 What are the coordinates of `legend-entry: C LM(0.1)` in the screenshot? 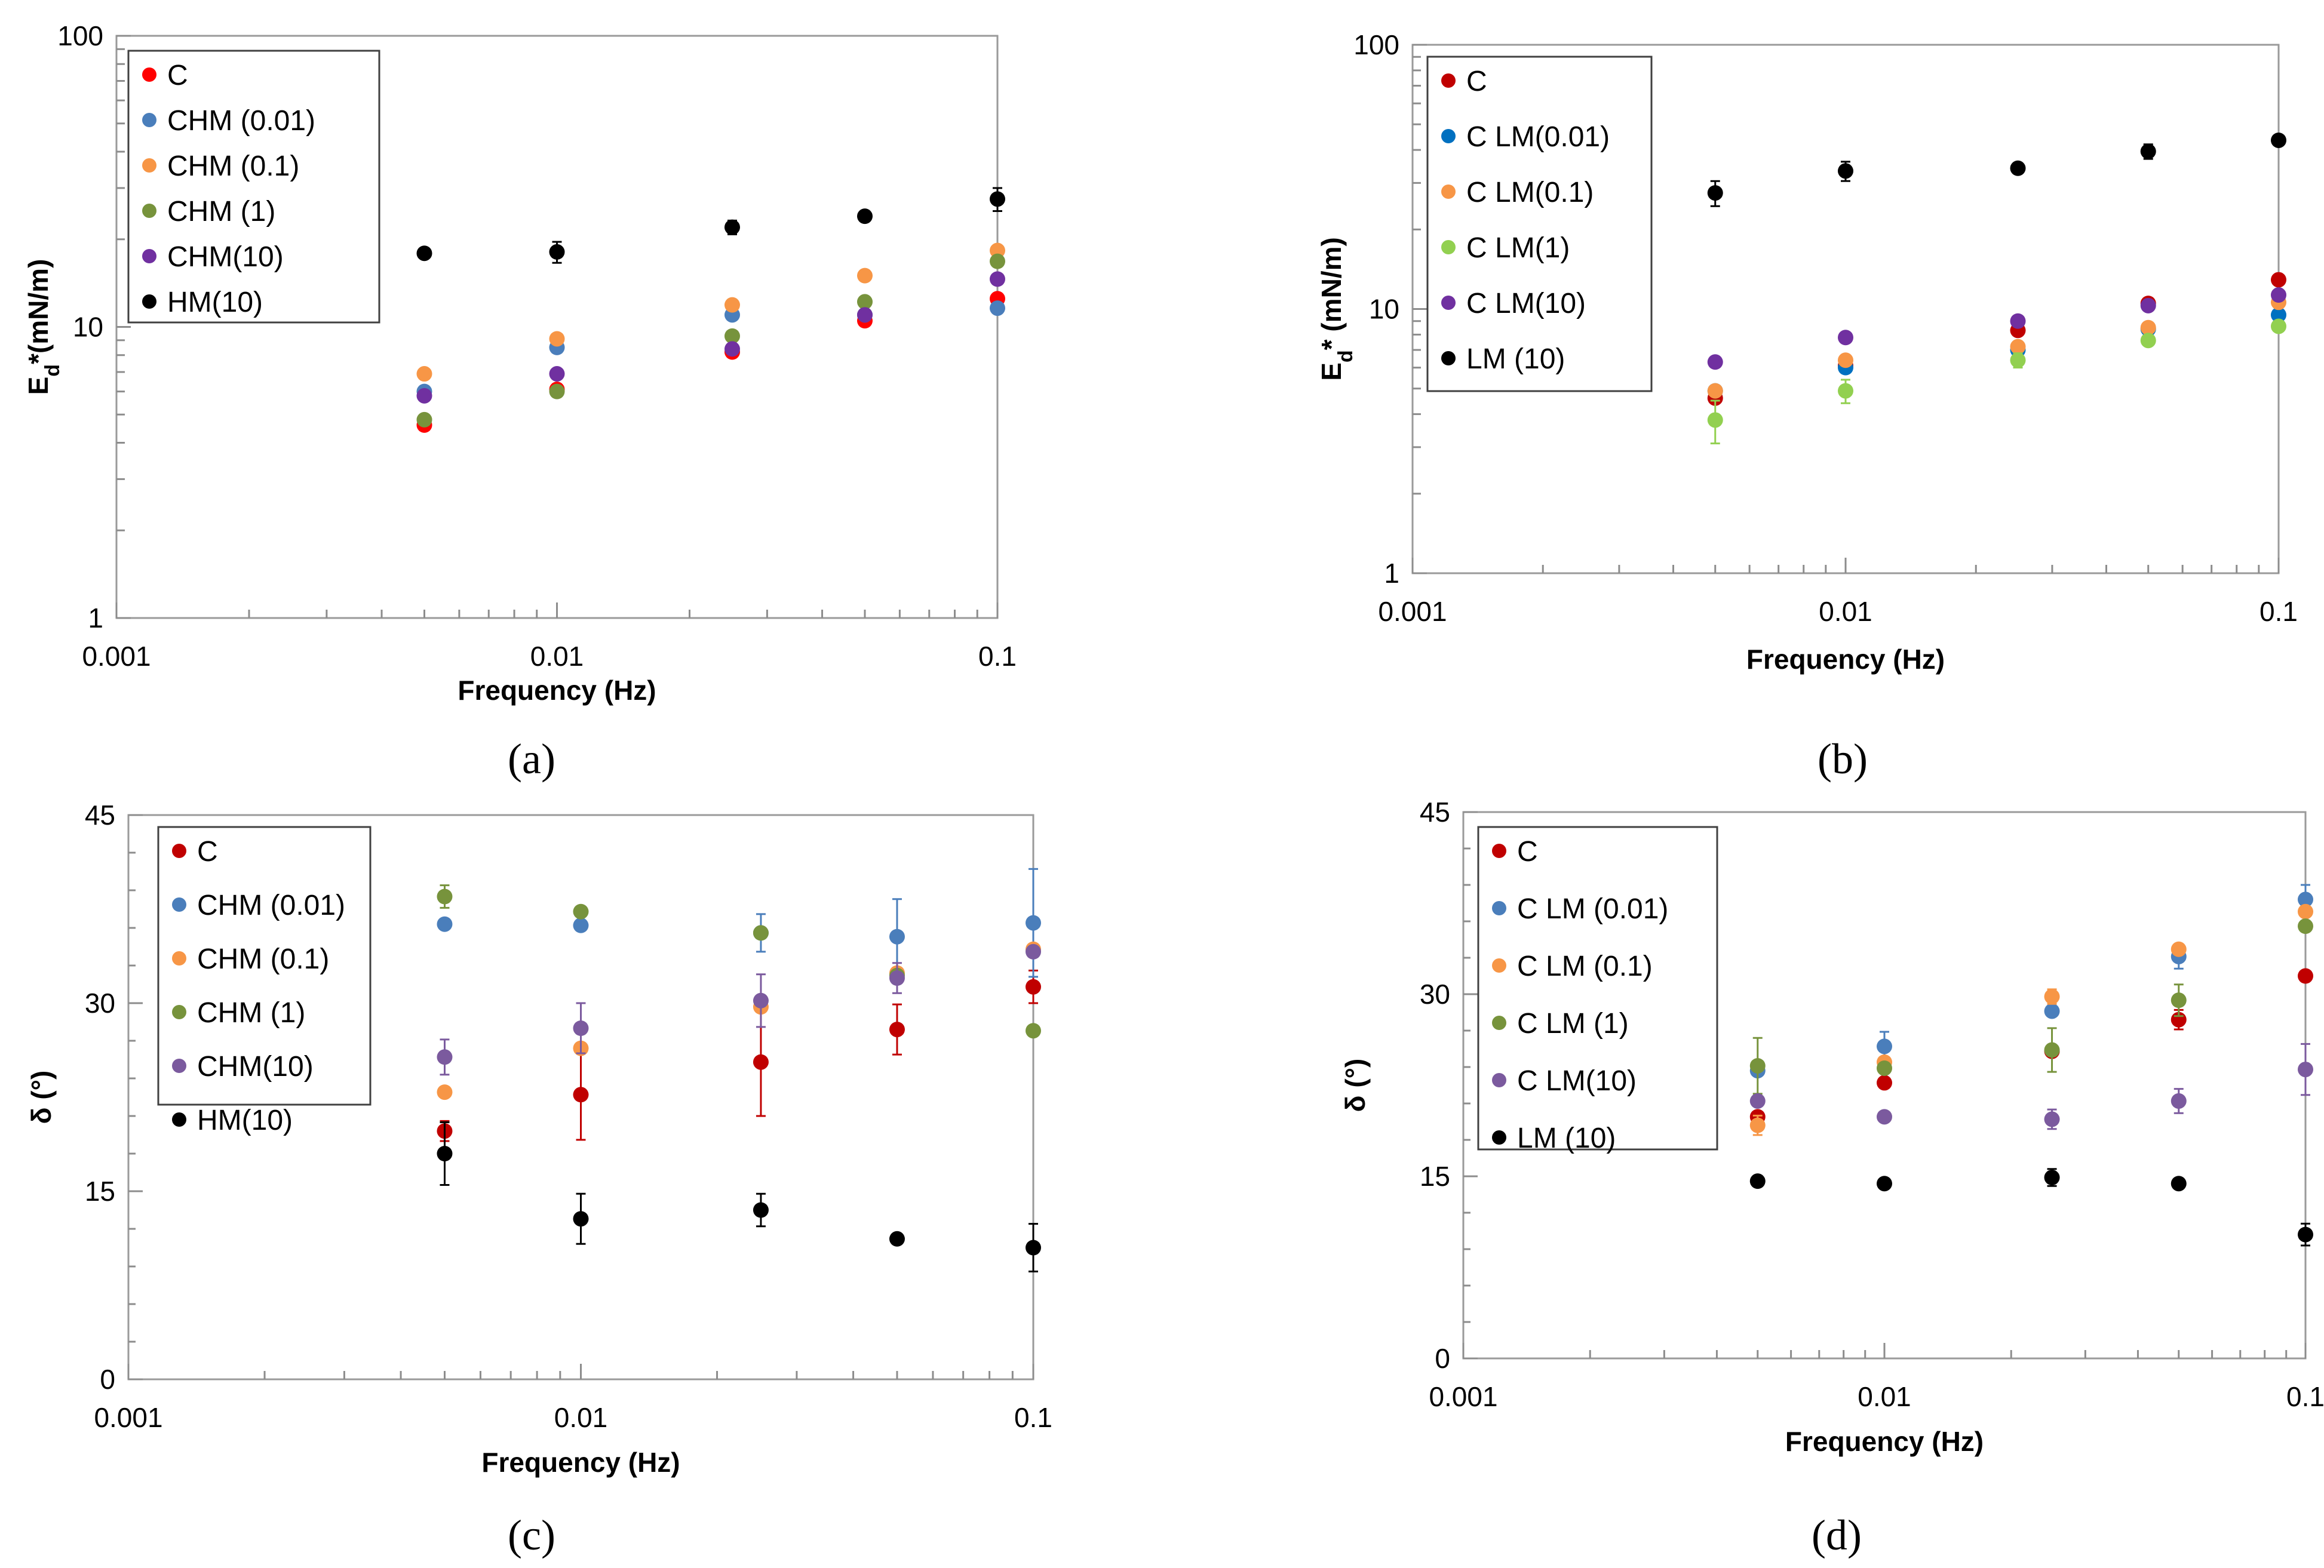 It's located at (1530, 192).